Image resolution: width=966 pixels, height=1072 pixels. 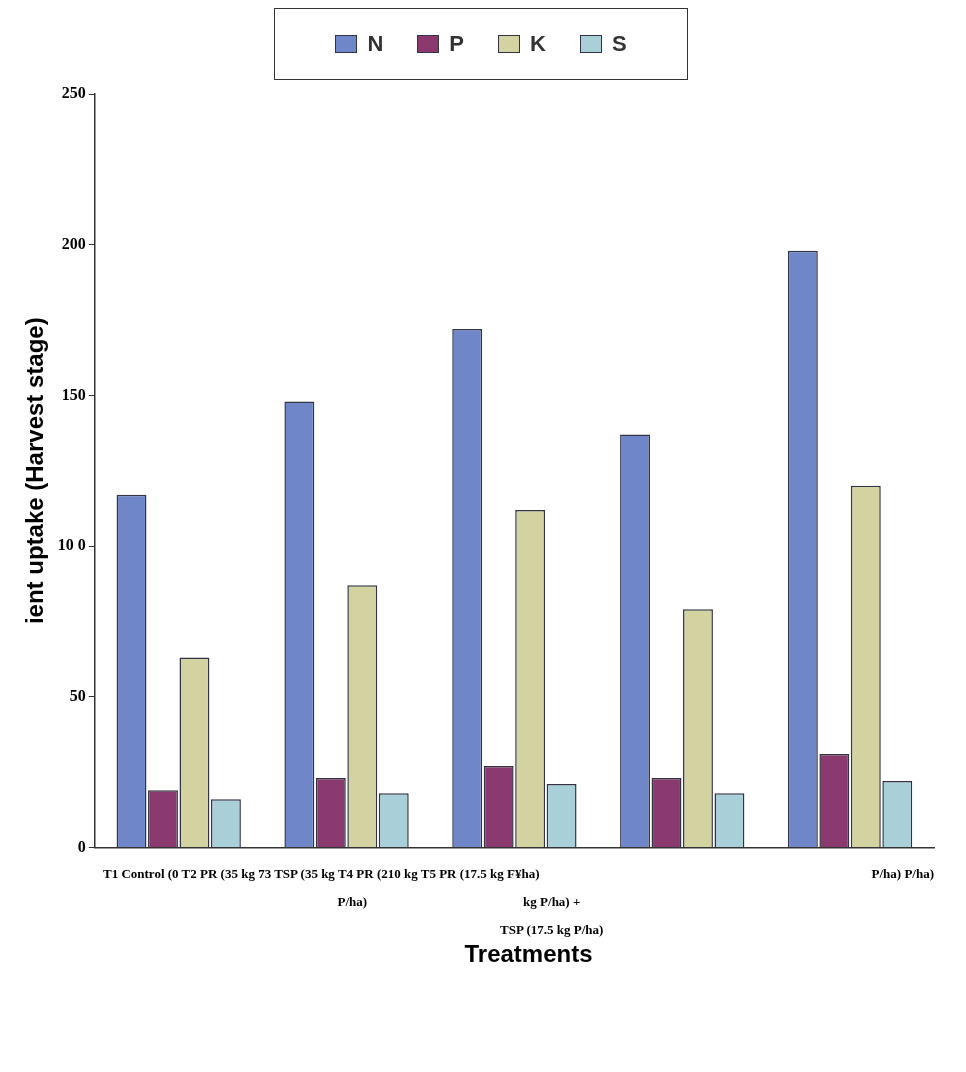 I want to click on legend-label: S, so click(x=619, y=44).